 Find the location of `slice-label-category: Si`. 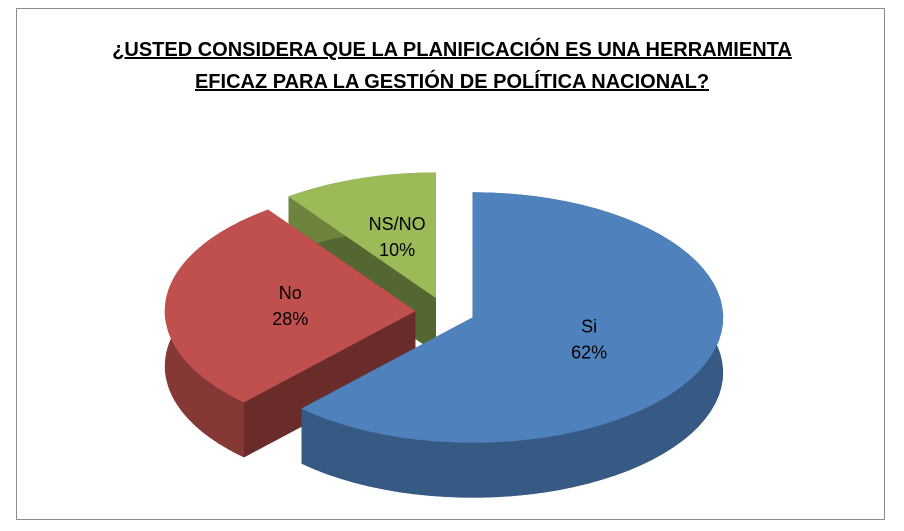

slice-label-category: Si is located at coordinates (589, 326).